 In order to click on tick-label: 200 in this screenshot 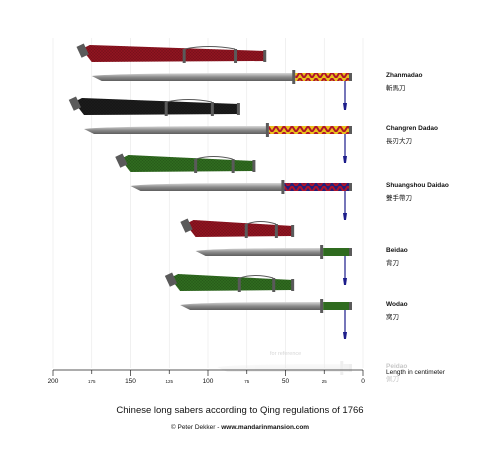, I will do `click(53, 381)`.